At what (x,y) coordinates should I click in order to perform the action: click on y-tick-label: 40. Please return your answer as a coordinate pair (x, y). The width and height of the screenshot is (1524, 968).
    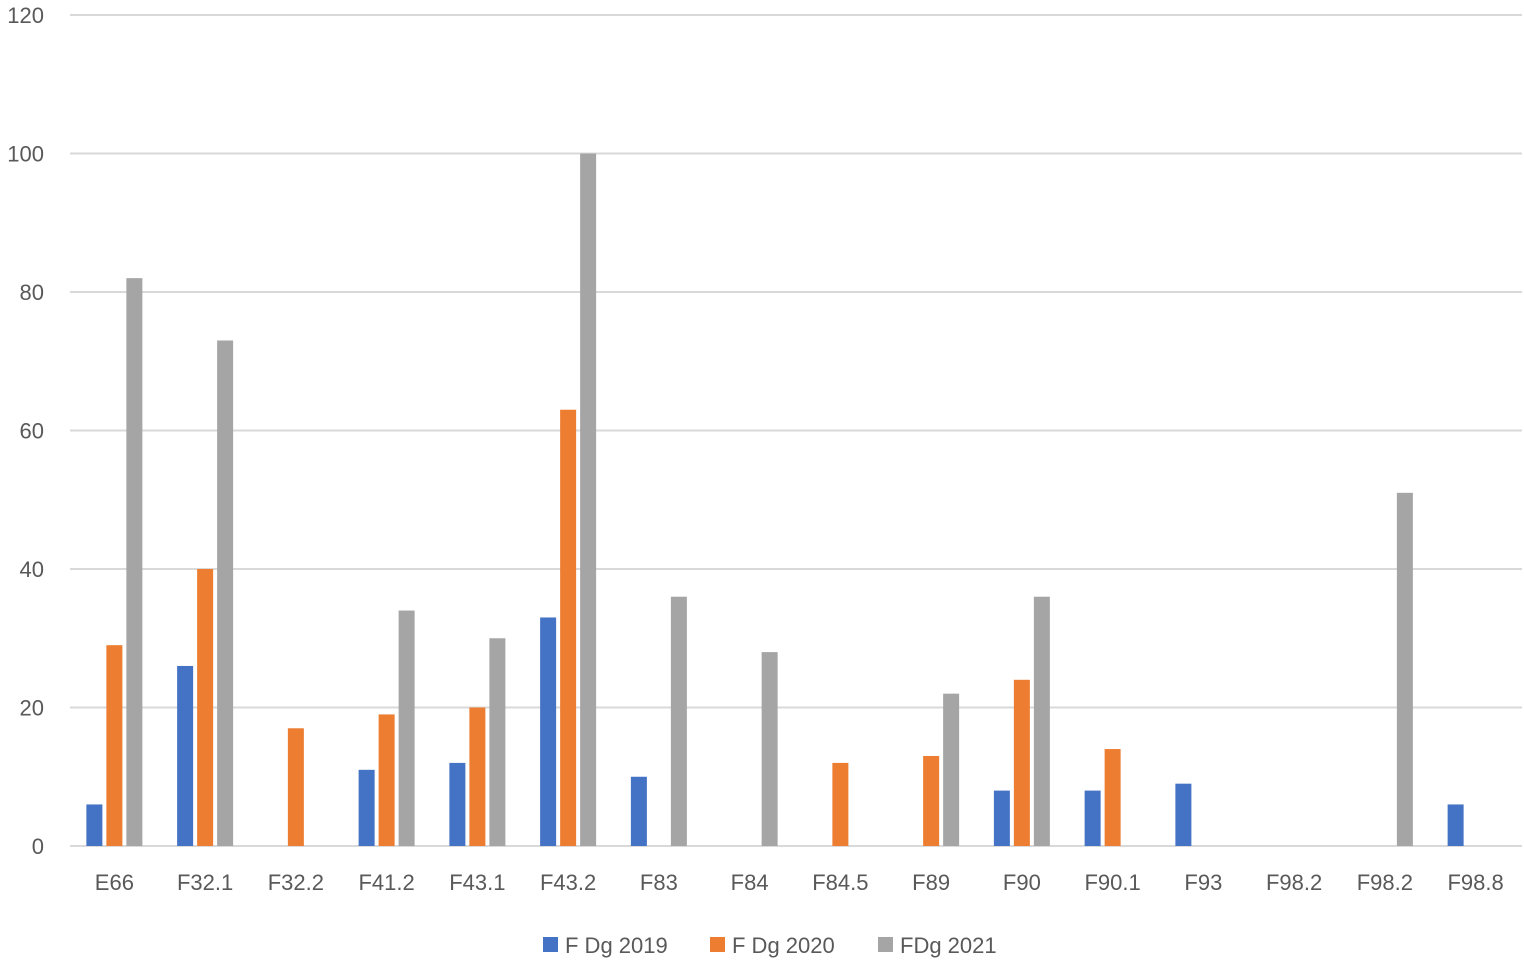
    Looking at the image, I should click on (32, 569).